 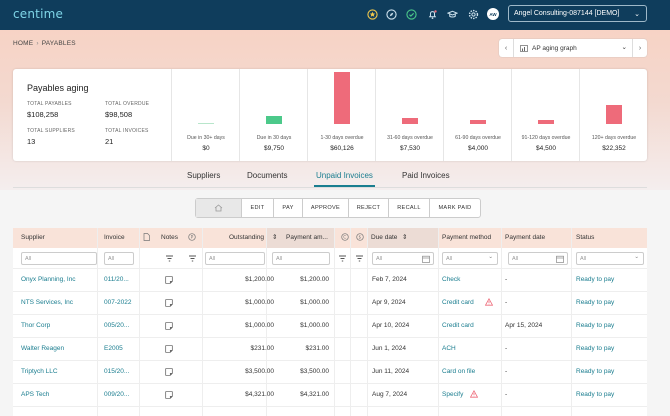 I want to click on aging-bucket: 61-90 days overdue $4,000, so click(x=477, y=115).